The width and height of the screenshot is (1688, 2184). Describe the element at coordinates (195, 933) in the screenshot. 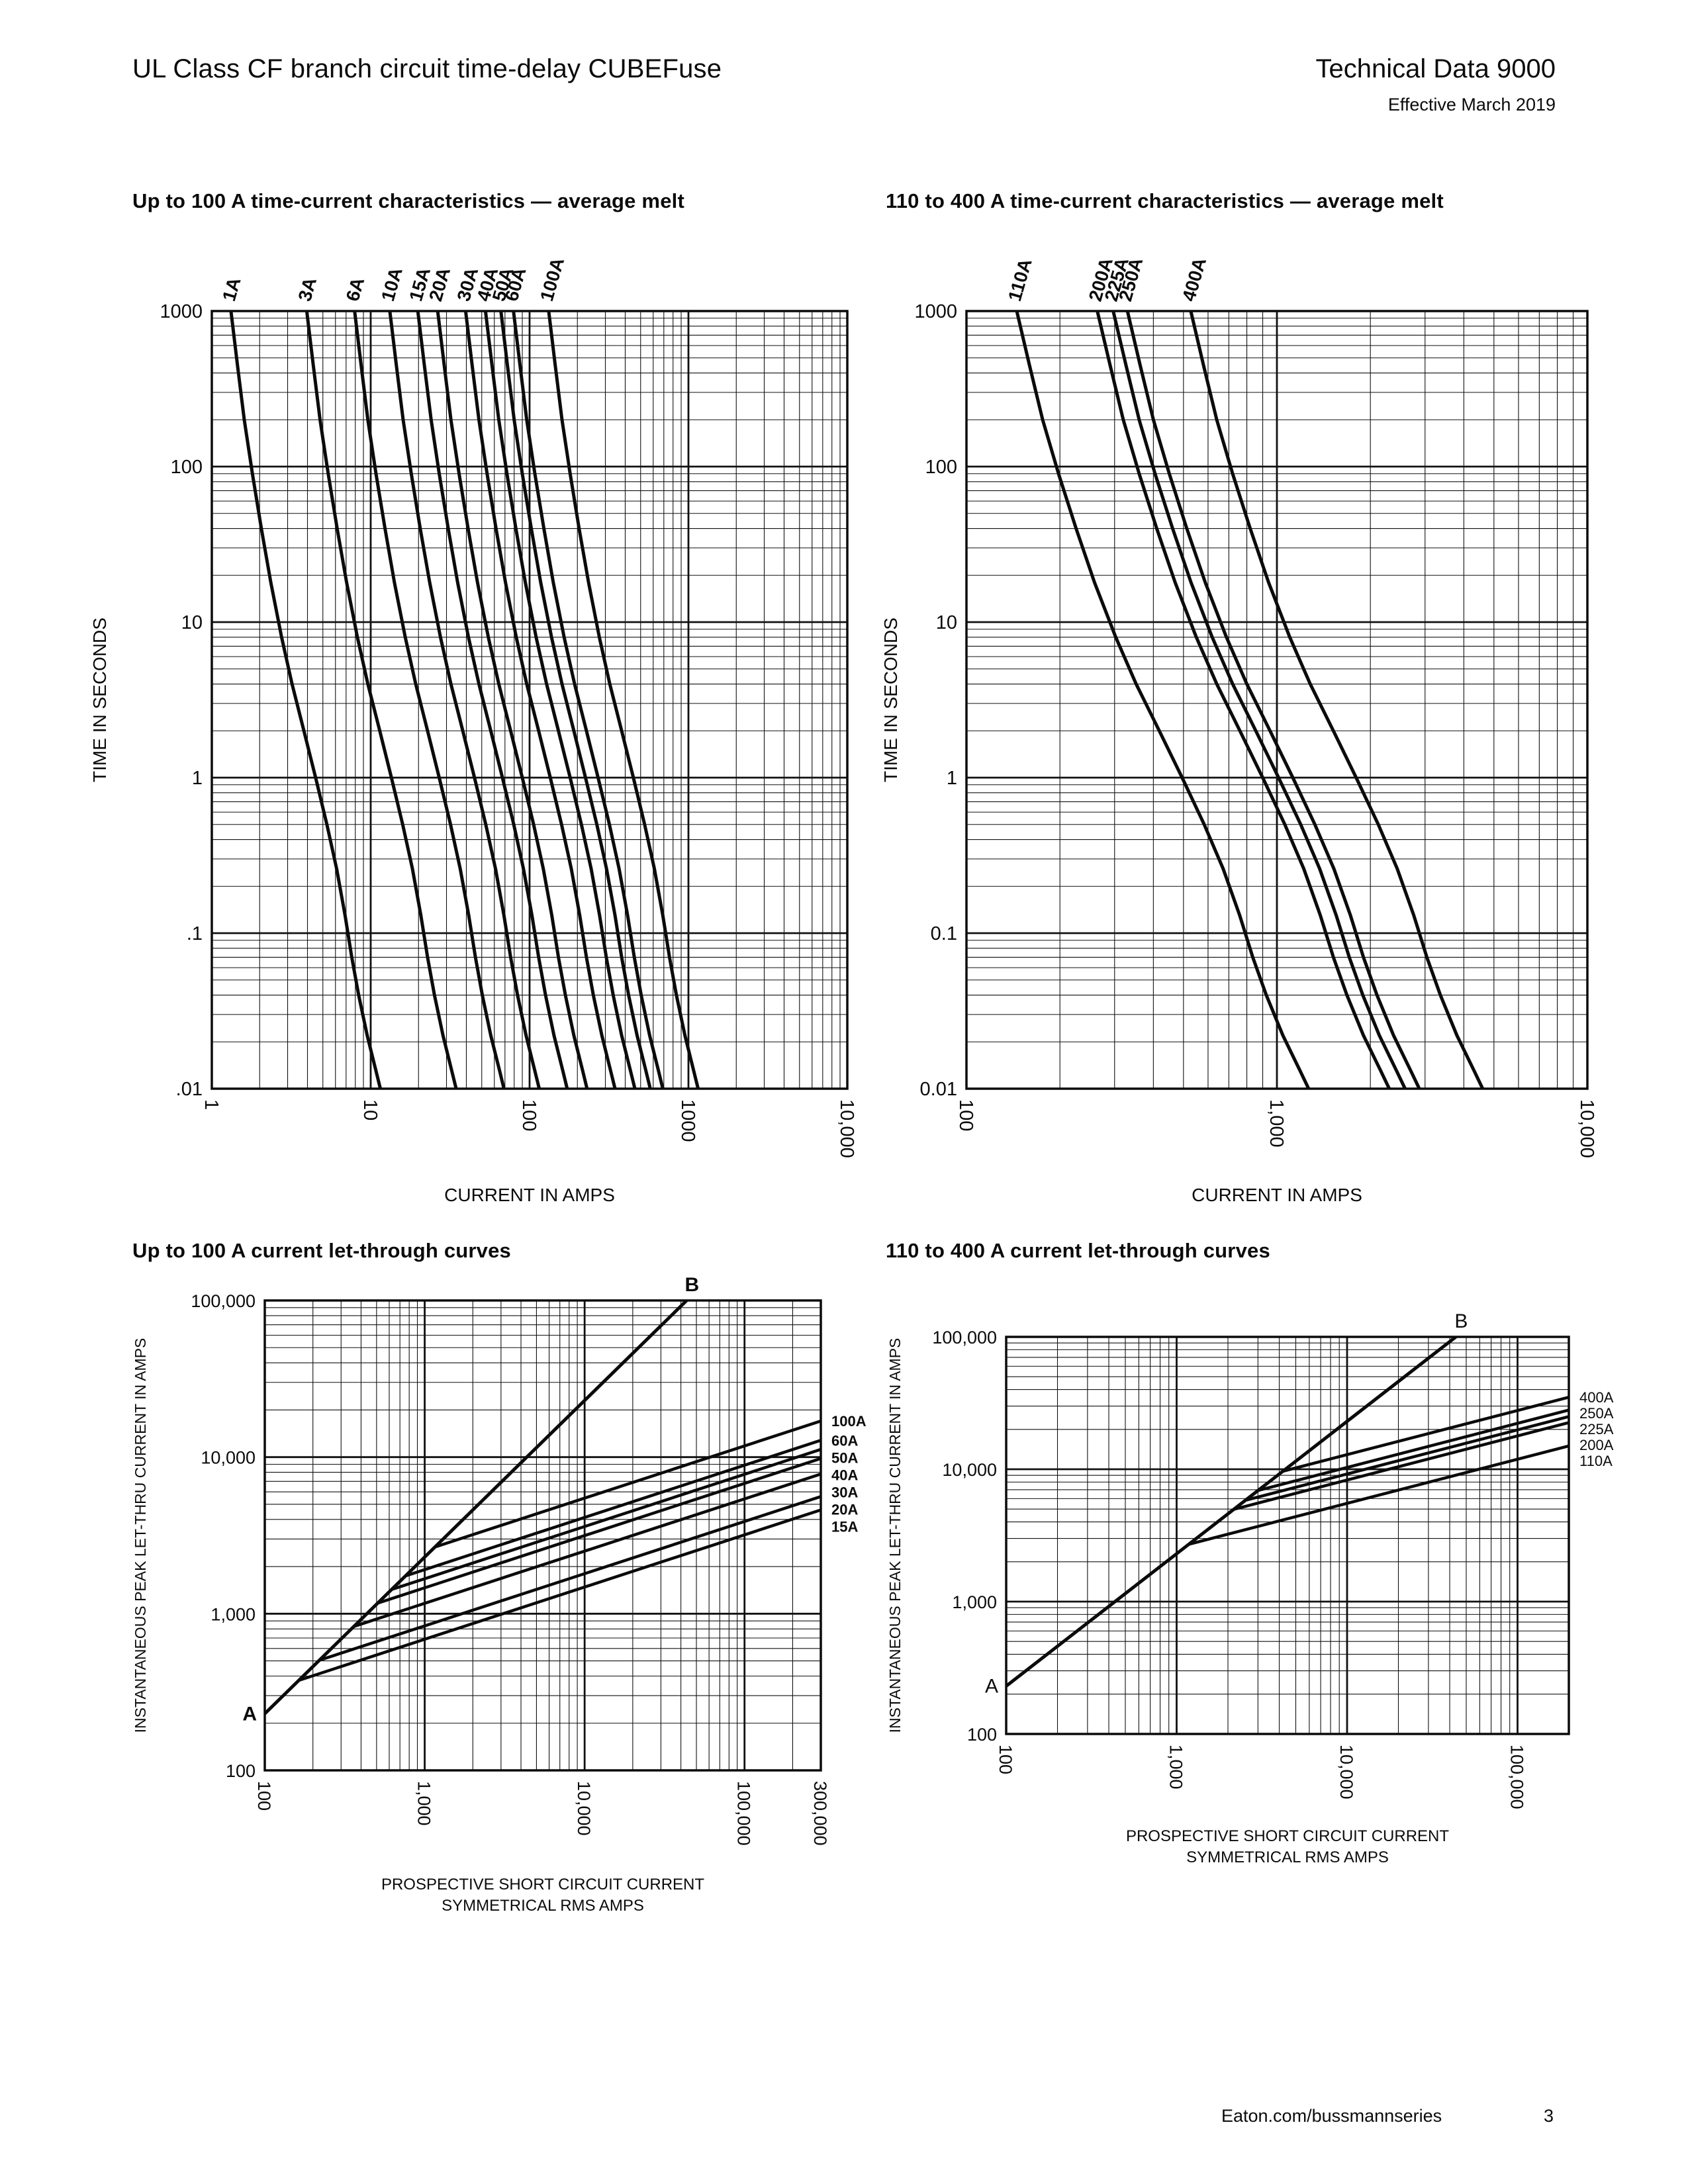

I see `y-tick-label: .1` at that location.